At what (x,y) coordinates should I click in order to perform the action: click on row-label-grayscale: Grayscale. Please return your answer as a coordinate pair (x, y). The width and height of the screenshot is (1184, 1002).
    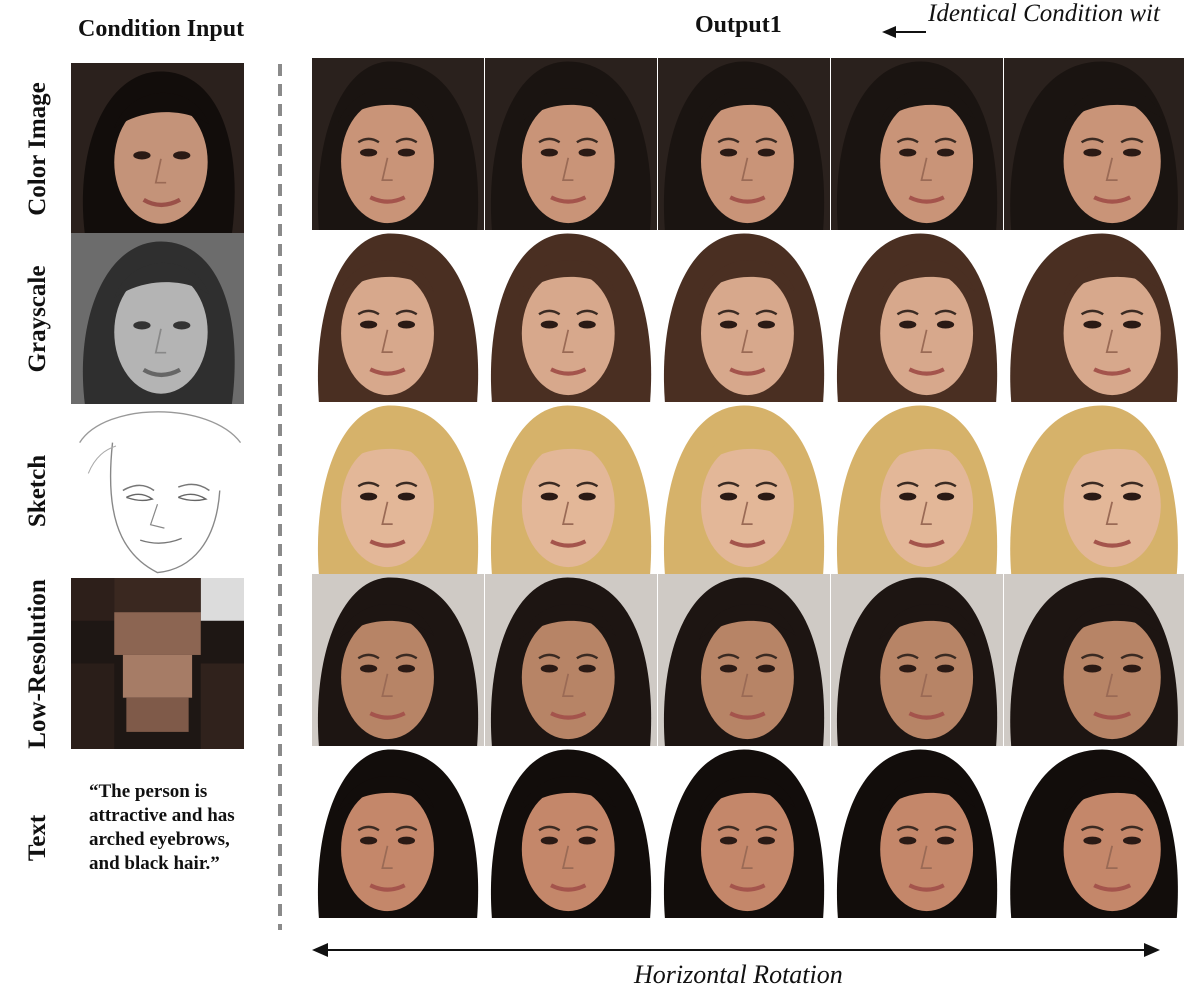
    Looking at the image, I should click on (37, 318).